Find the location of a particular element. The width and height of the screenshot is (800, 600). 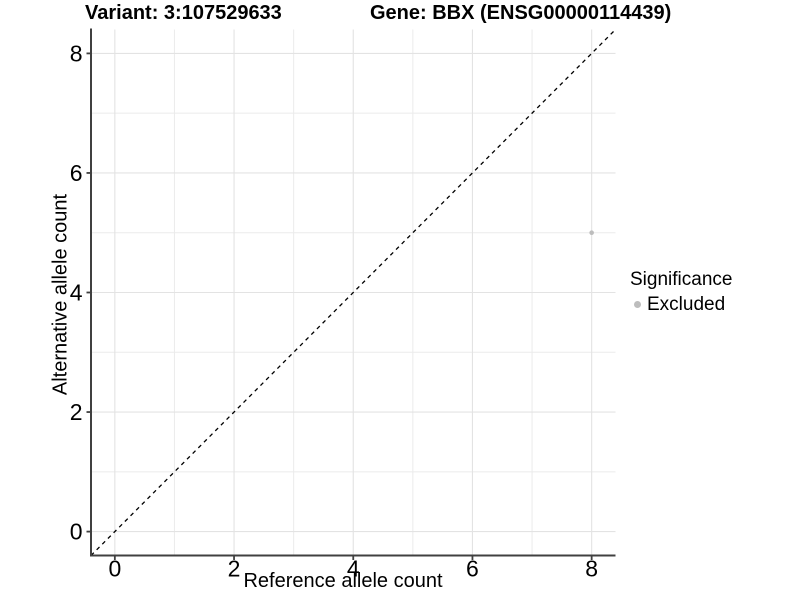

gene-title: Gene: BBX (ENSG00000114439) is located at coordinates (521, 13).